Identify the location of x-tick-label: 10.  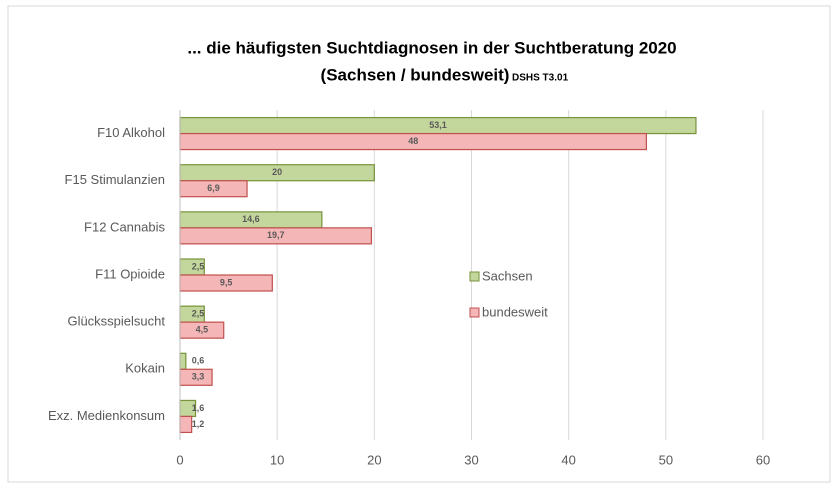
(277, 459).